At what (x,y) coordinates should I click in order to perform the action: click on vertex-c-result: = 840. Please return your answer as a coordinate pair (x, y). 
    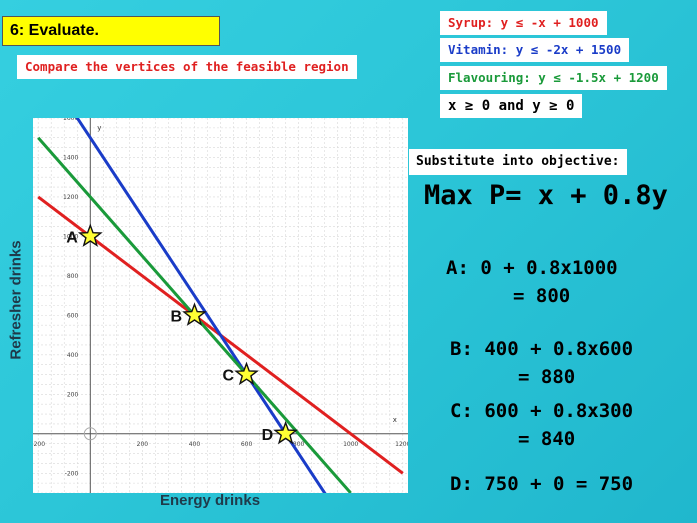
    Looking at the image, I should click on (547, 439).